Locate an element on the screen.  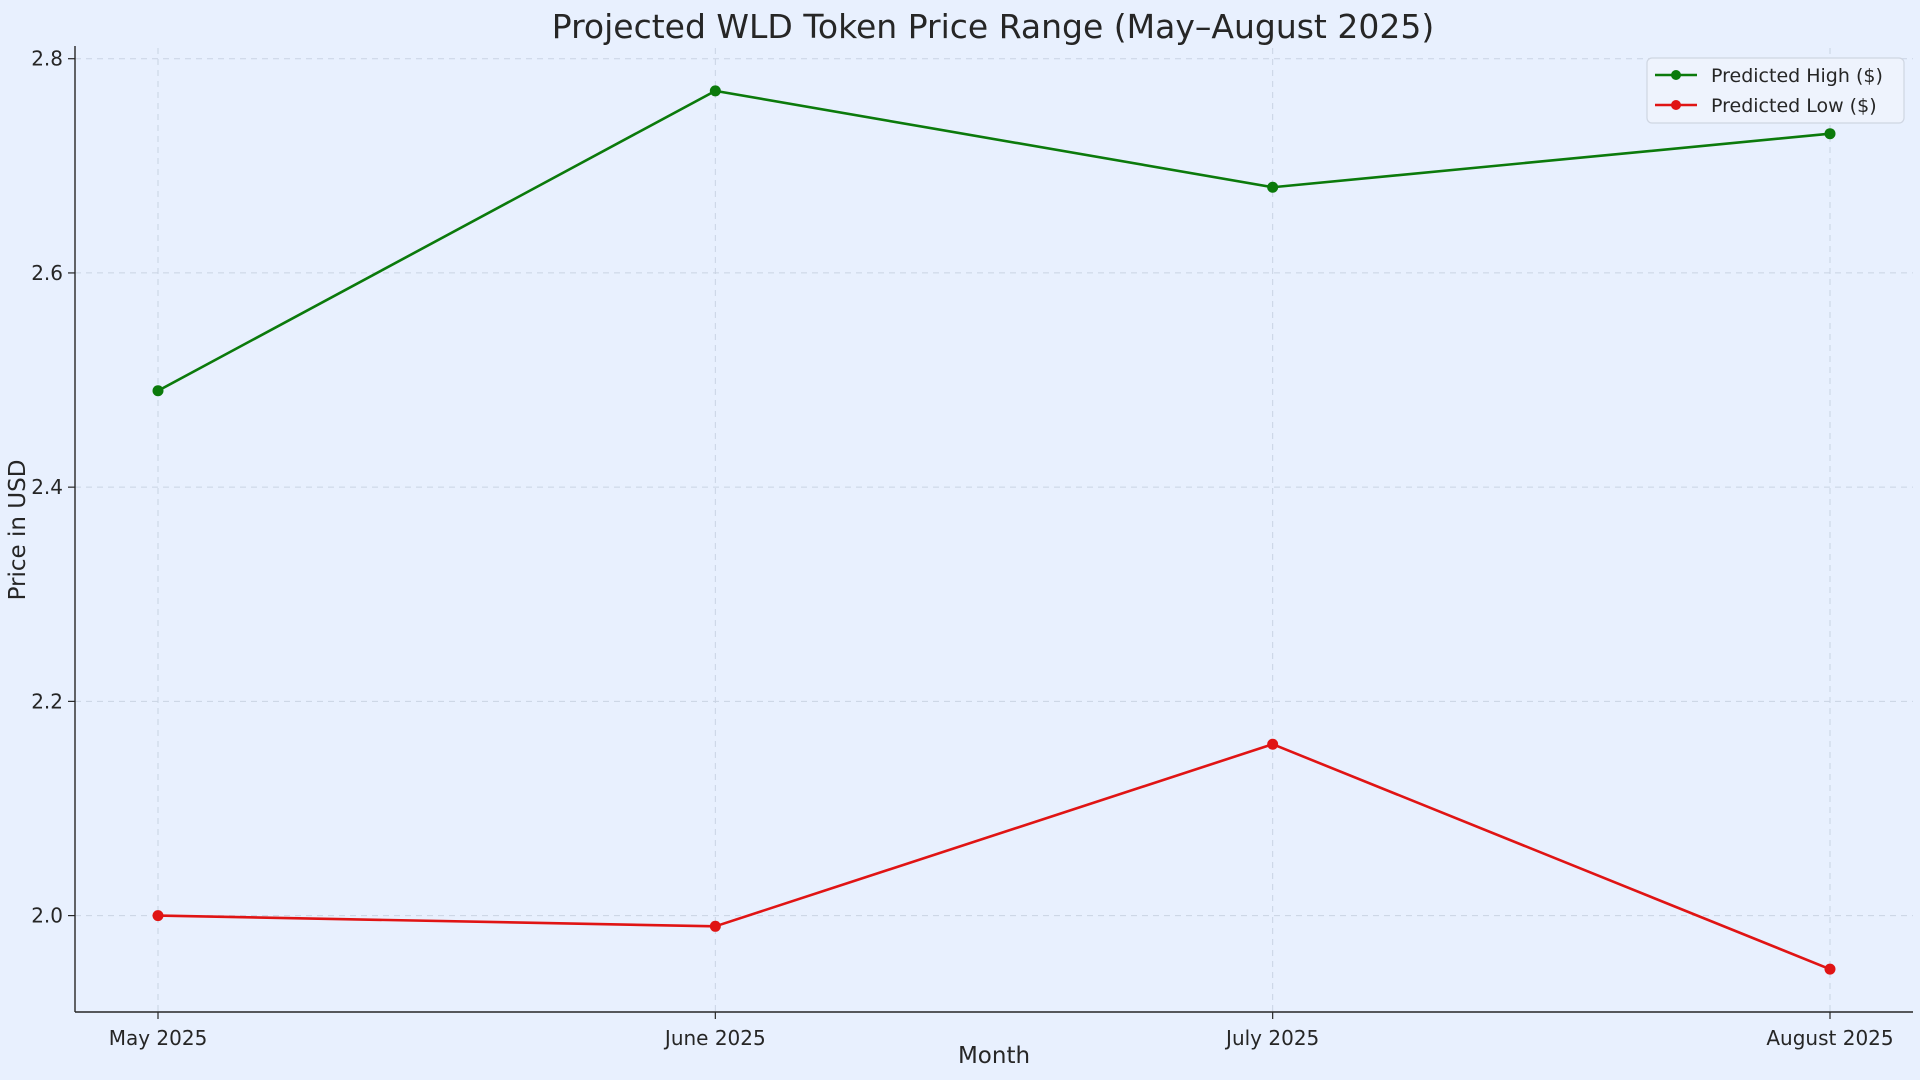
x-tick-label: May 2025 is located at coordinates (158, 1038).